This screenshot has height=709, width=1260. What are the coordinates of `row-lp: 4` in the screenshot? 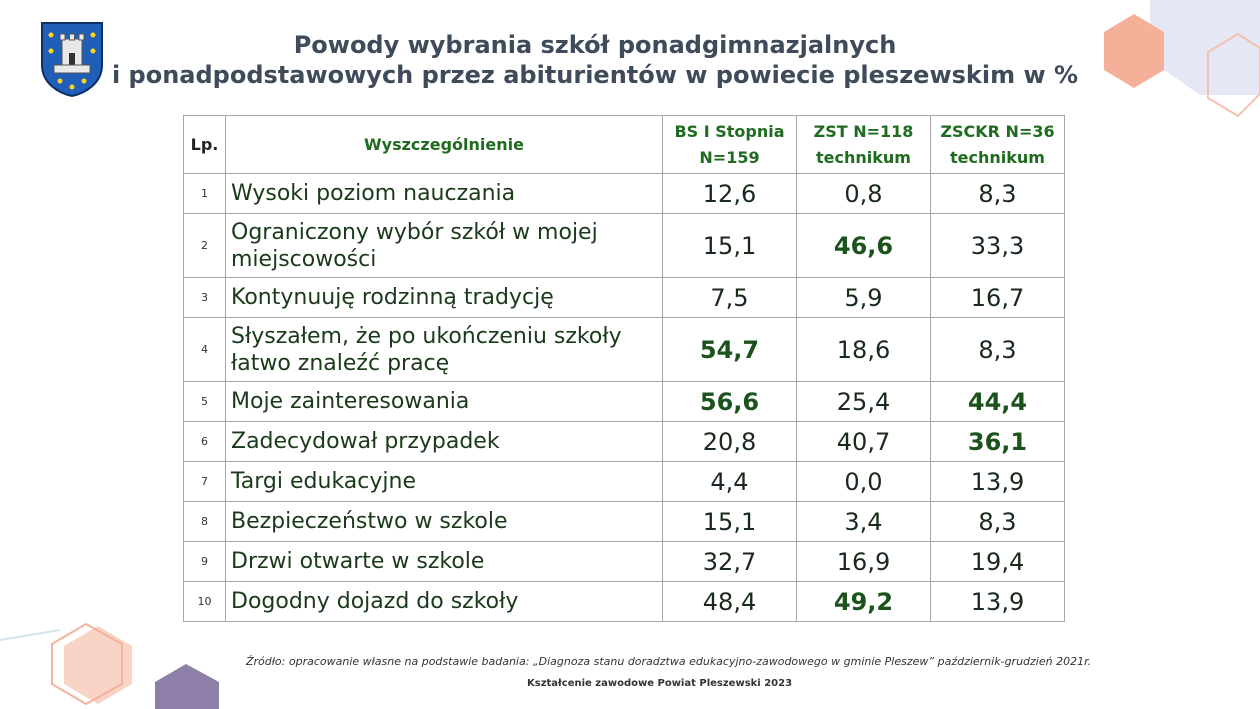 It's located at (204, 349).